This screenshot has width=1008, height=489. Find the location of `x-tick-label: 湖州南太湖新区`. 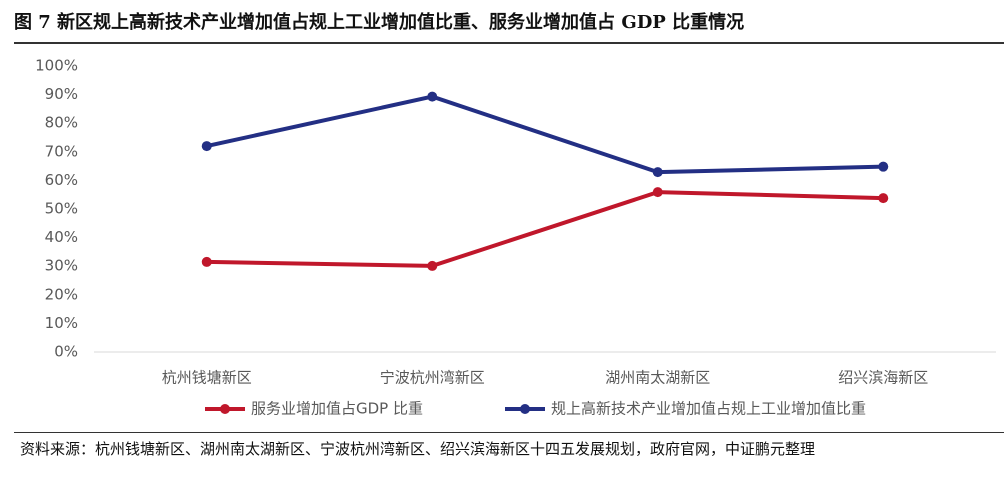

x-tick-label: 湖州南太湖新区 is located at coordinates (657, 378).